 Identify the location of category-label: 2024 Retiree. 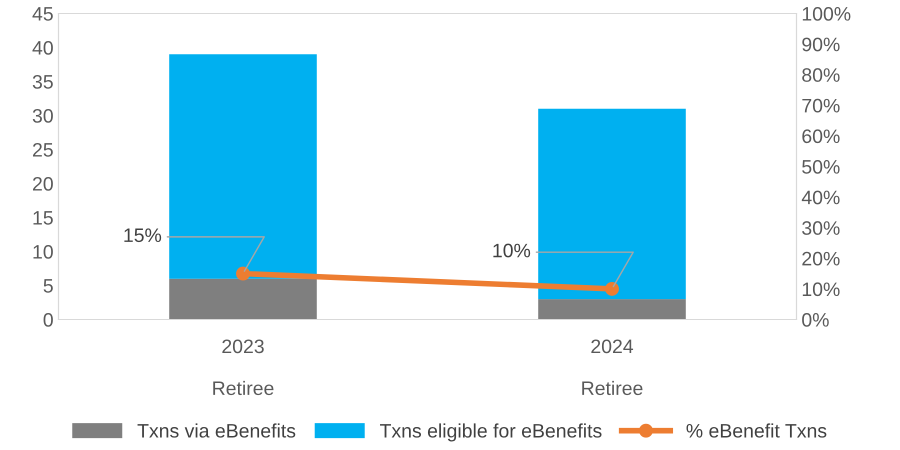
(612, 367).